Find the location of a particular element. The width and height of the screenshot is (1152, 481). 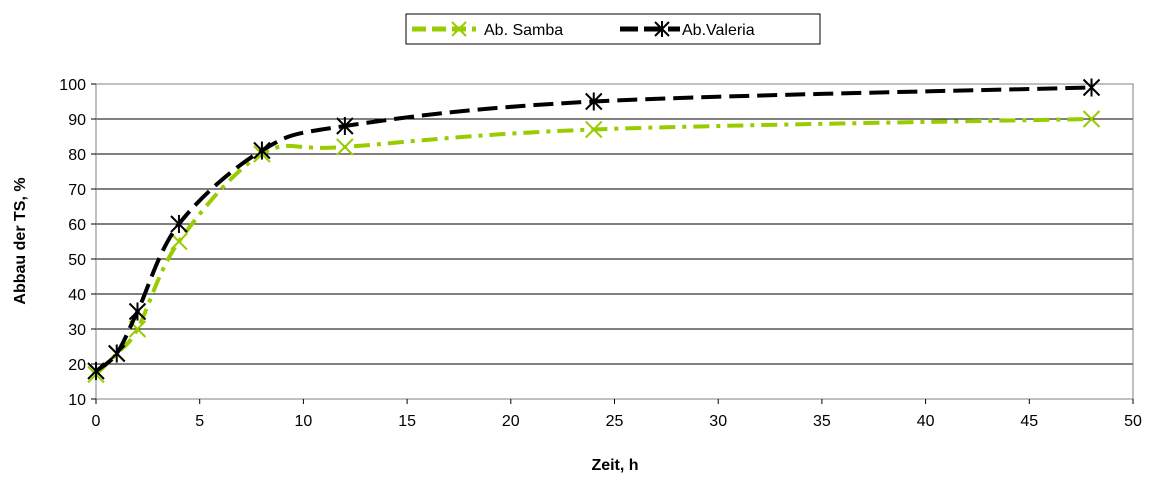

x-tick-label-8: 40 is located at coordinates (926, 421).